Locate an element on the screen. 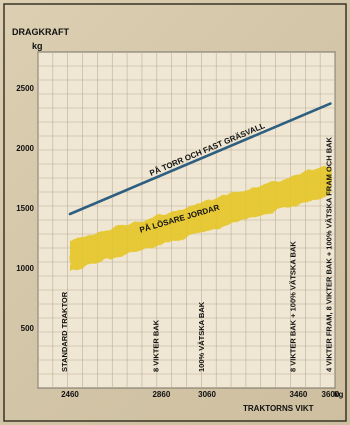  x-tick-label: 2860 is located at coordinates (161, 394).